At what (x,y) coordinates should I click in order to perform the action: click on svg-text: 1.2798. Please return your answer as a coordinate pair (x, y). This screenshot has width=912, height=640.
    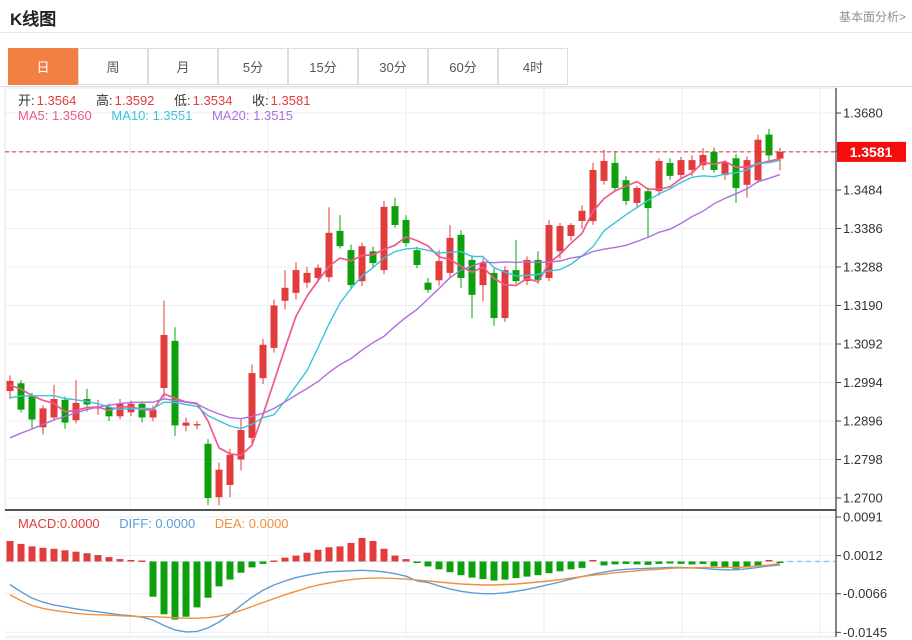
    Looking at the image, I should click on (863, 459).